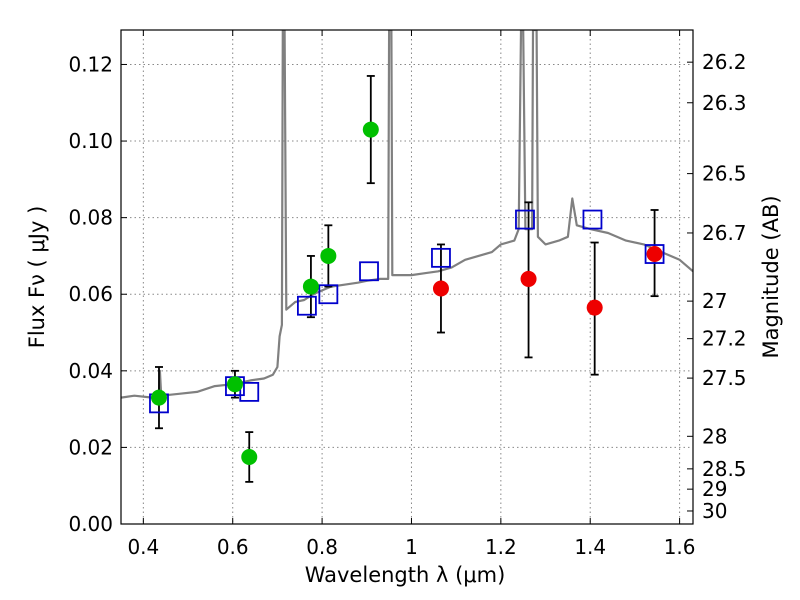 Image resolution: width=800 pixels, height=600 pixels. What do you see at coordinates (90, 524) in the screenshot?
I see `y-tick-label: 0.00` at bounding box center [90, 524].